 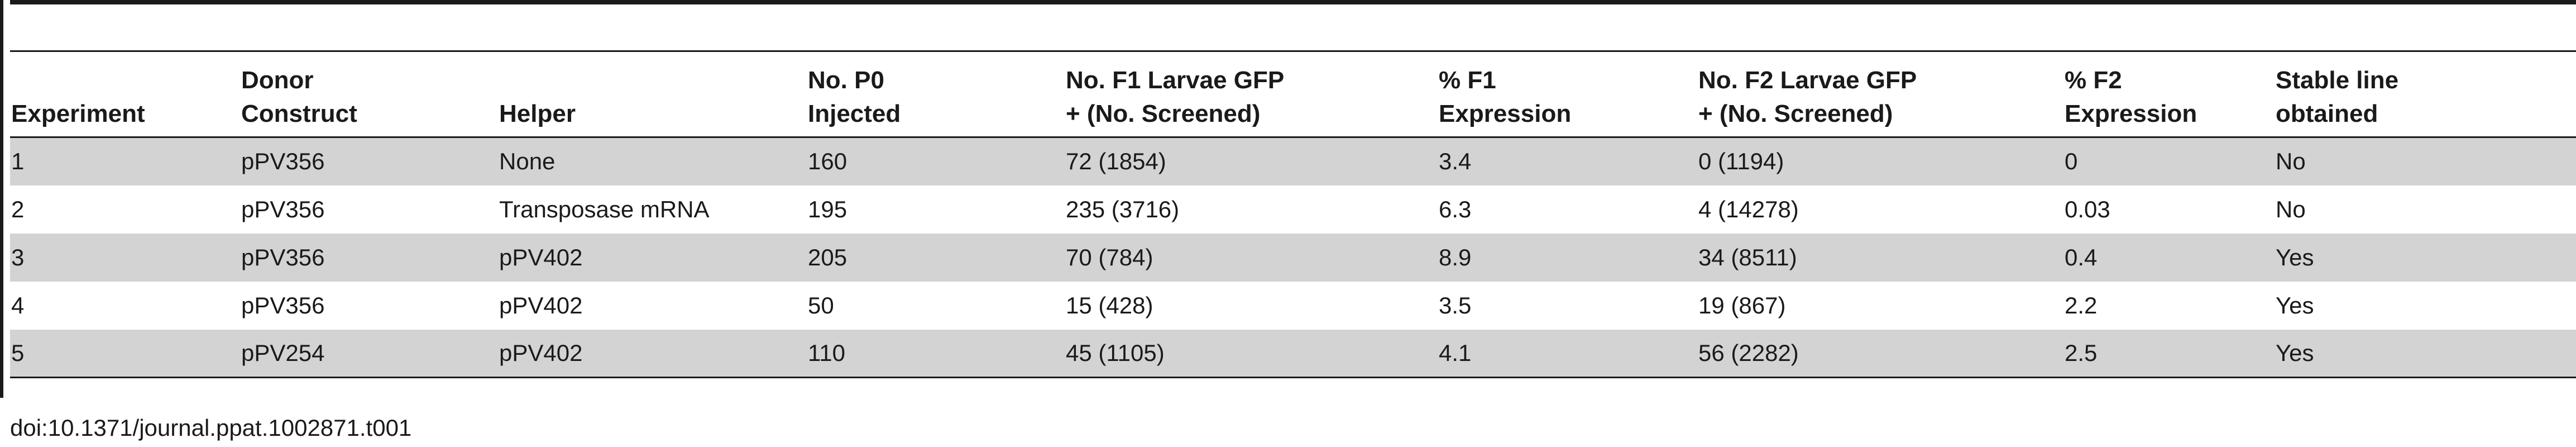 I want to click on cell-f2-larvae: 4 (14278), so click(x=1748, y=209).